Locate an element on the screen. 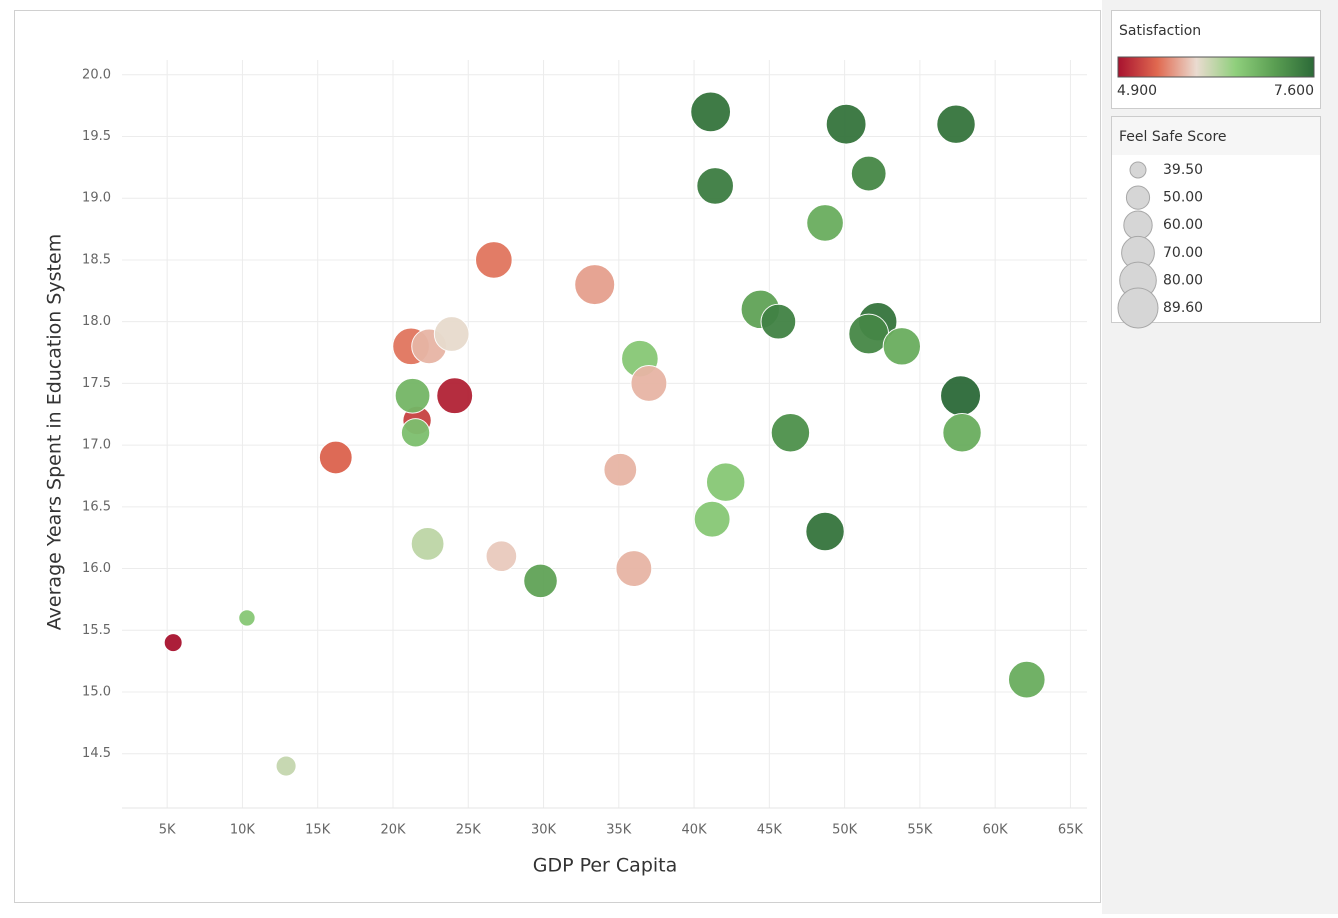  y-tick-label: 15.0 is located at coordinates (96, 691).